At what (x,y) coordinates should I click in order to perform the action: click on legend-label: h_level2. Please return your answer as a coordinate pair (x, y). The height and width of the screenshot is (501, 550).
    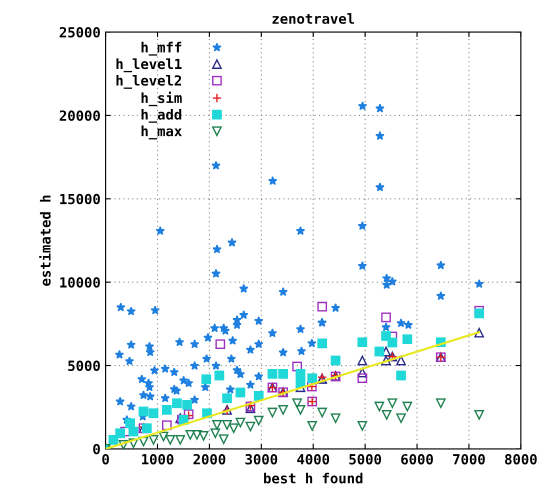
    Looking at the image, I should click on (149, 82).